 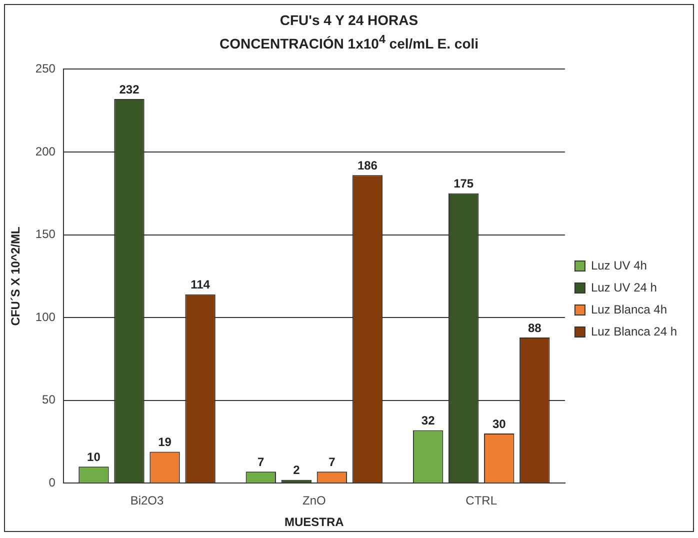 What do you see at coordinates (633, 331) in the screenshot?
I see `legend-label: Luz Blanca 24 h` at bounding box center [633, 331].